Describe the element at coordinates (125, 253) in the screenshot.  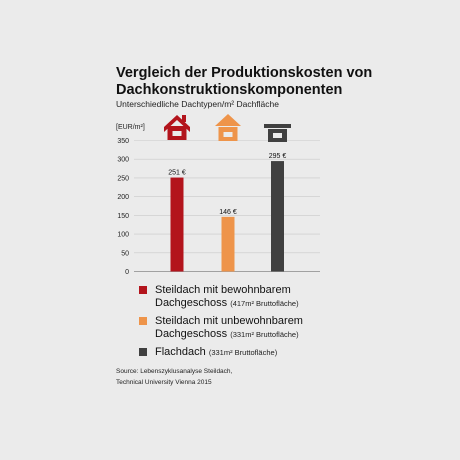
I see `y-tick-label: 50` at that location.